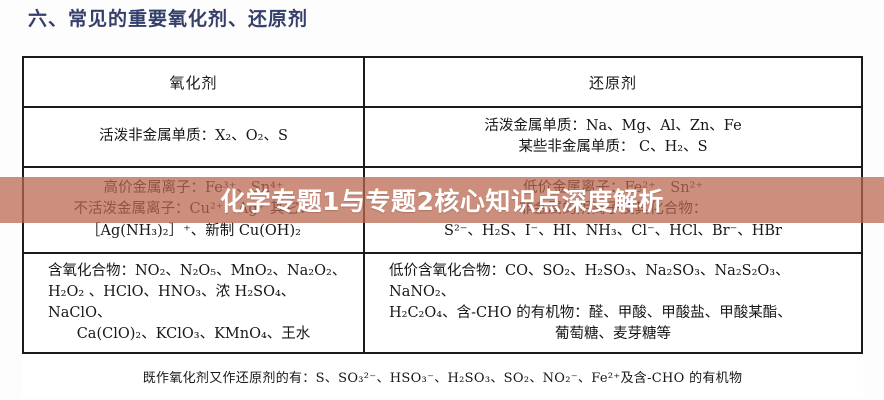 The image size is (884, 400). I want to click on cell-line: ［Ag(NH₃)₂］⁺、新制 Cu(OH)₂, so click(193, 230).